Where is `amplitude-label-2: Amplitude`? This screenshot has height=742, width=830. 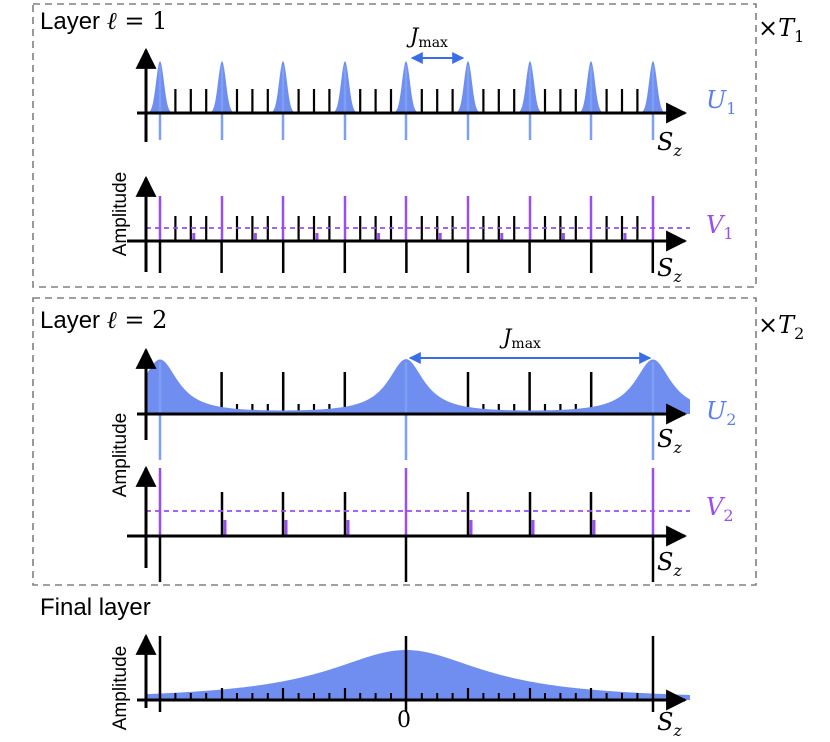
amplitude-label-2: Amplitude is located at coordinates (120, 455).